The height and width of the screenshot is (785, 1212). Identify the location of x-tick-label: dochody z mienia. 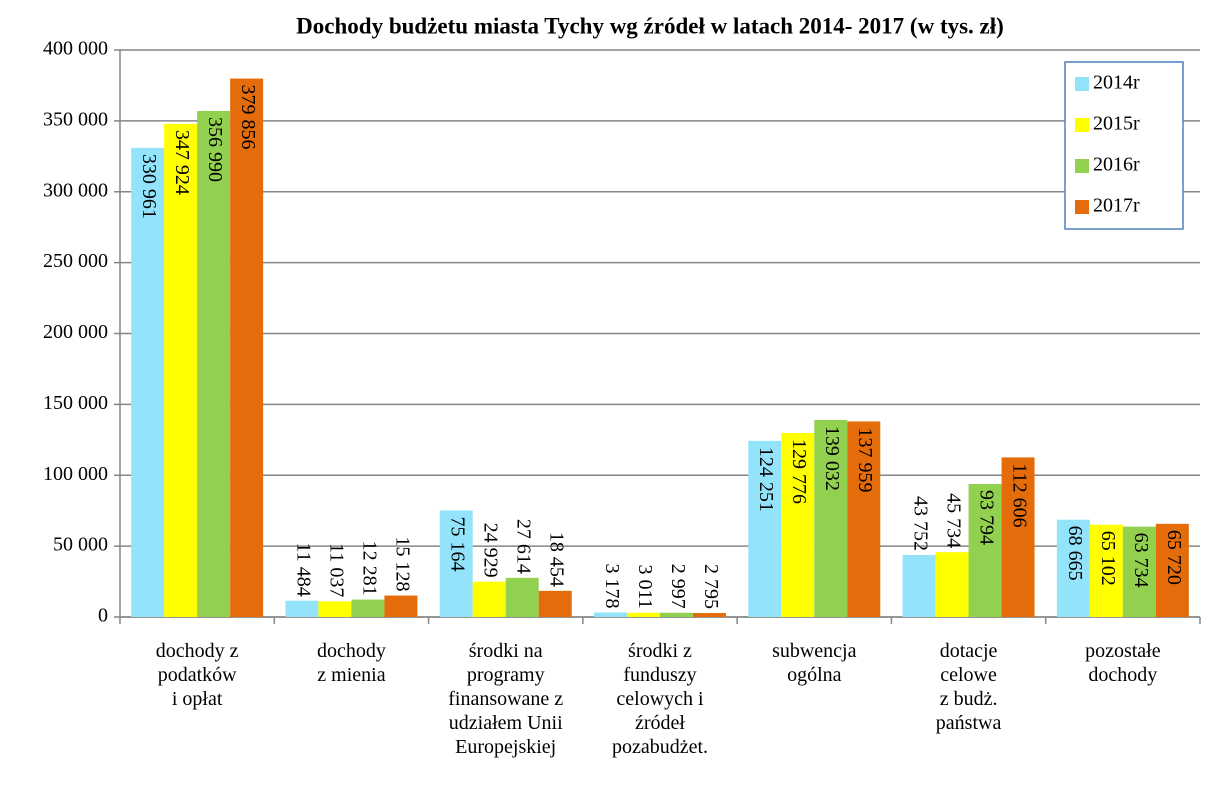
(351, 663).